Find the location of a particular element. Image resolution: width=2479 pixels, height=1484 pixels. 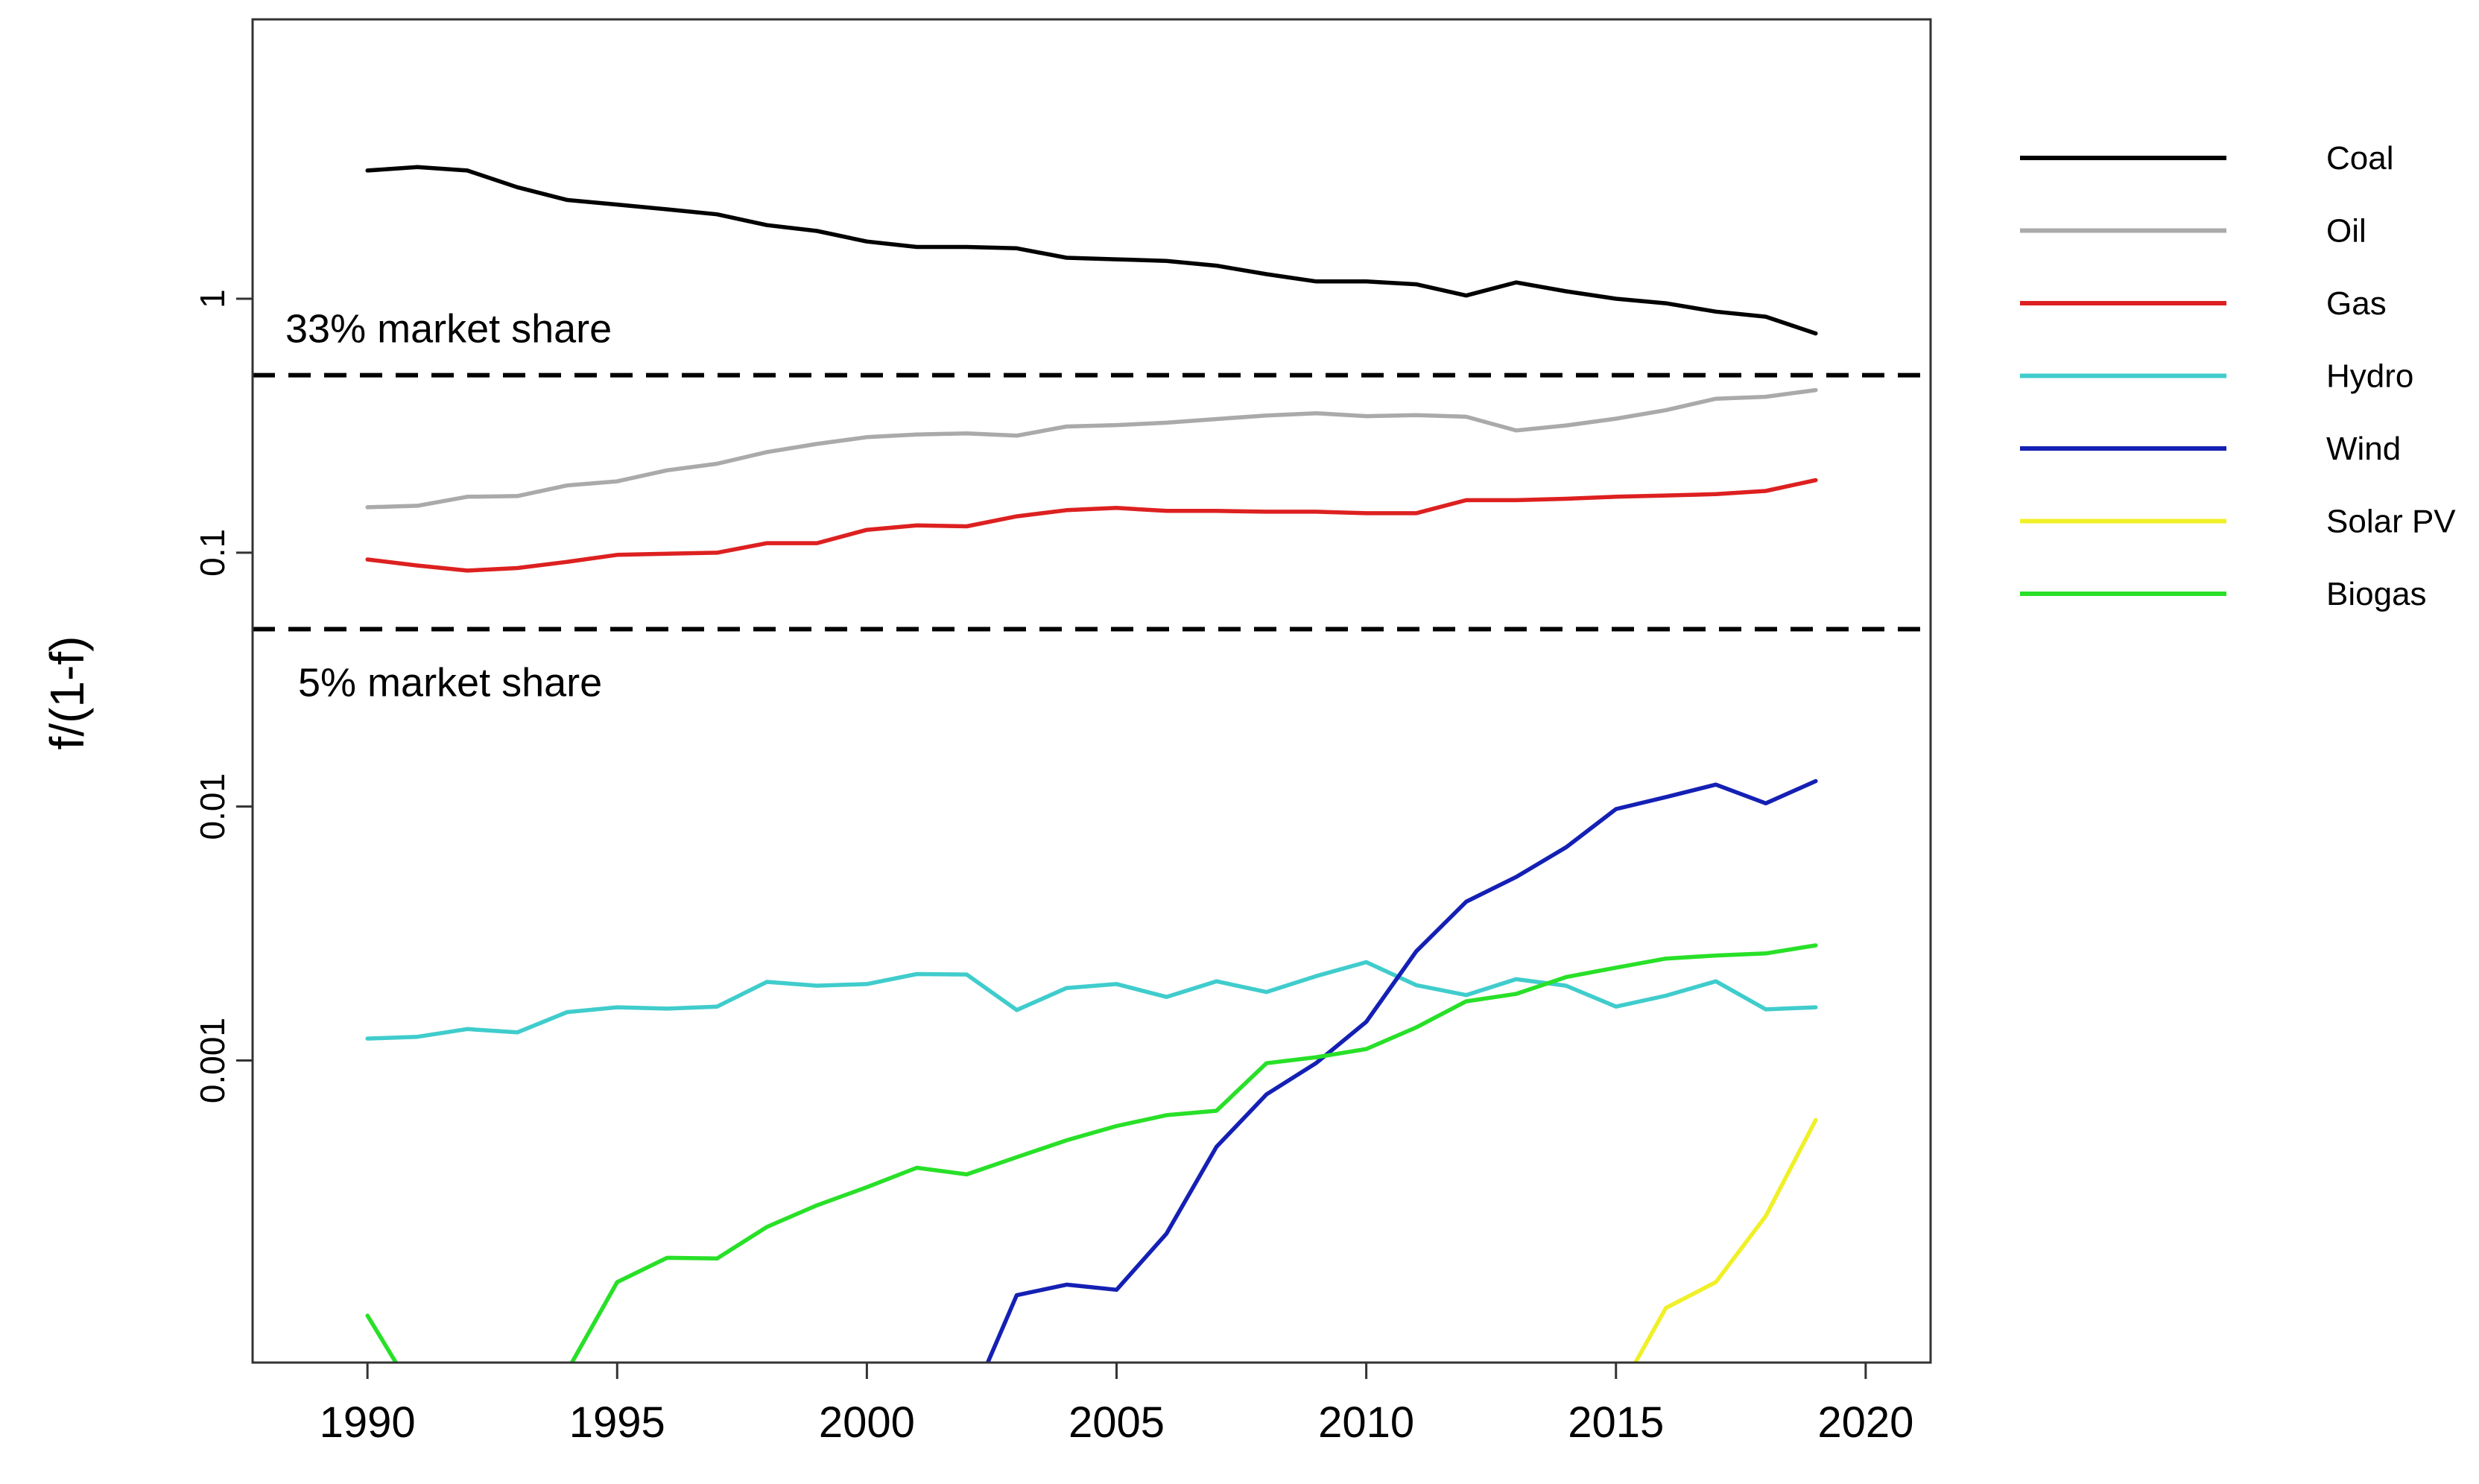

x-axis: 1990 1995 2000 2005 2010 2015 2020 is located at coordinates (1116, 1404).